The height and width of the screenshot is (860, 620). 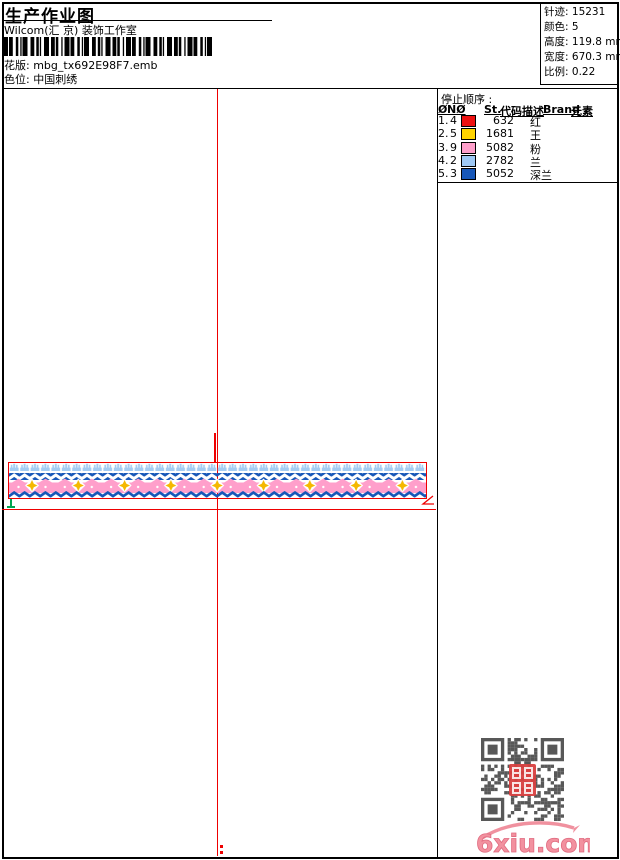 I want to click on title-divider, so click(x=137, y=20).